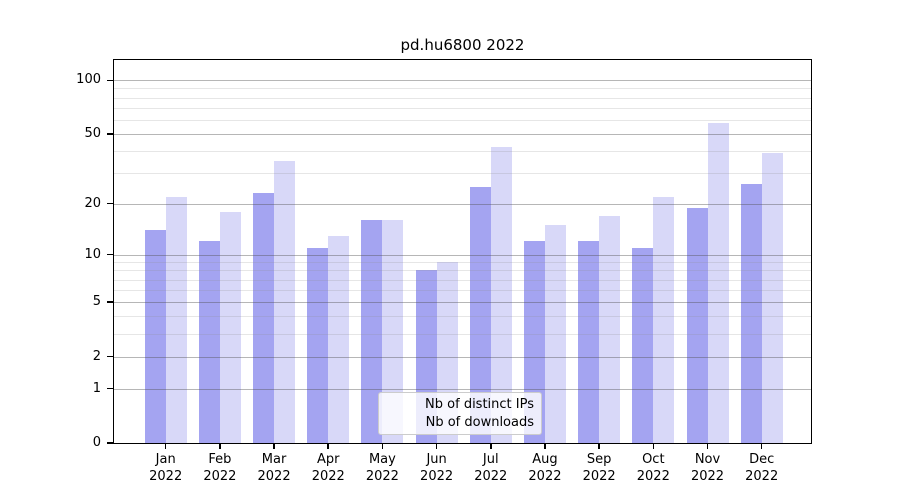 This screenshot has width=900, height=500. What do you see at coordinates (339, 339) in the screenshot?
I see `bar-downloads-apr-2022` at bounding box center [339, 339].